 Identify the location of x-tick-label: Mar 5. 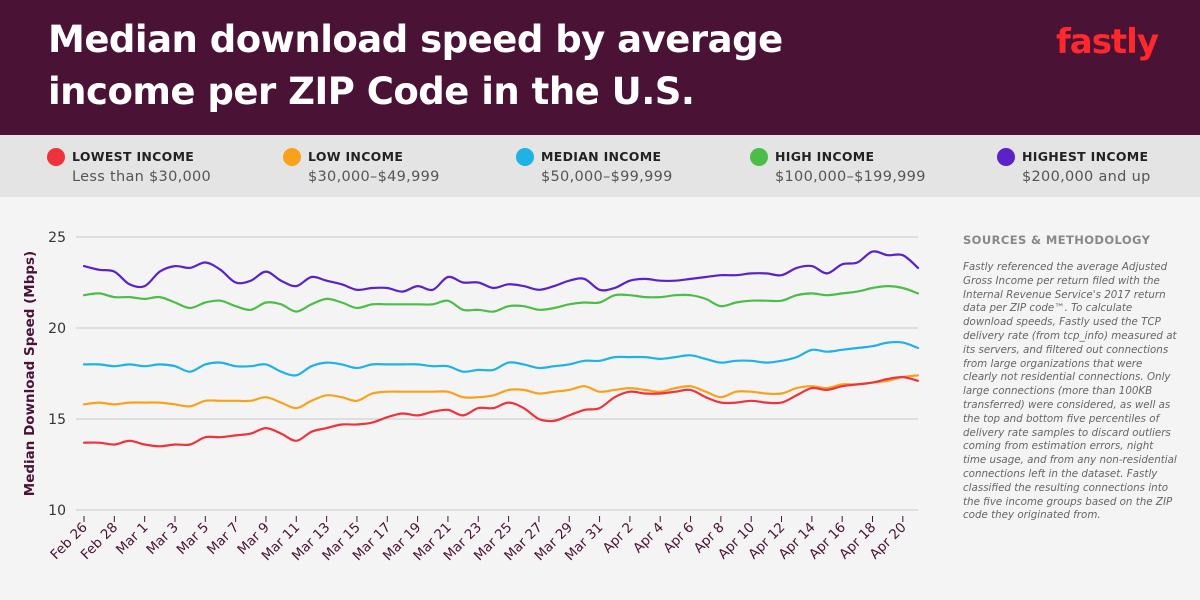
(193, 539).